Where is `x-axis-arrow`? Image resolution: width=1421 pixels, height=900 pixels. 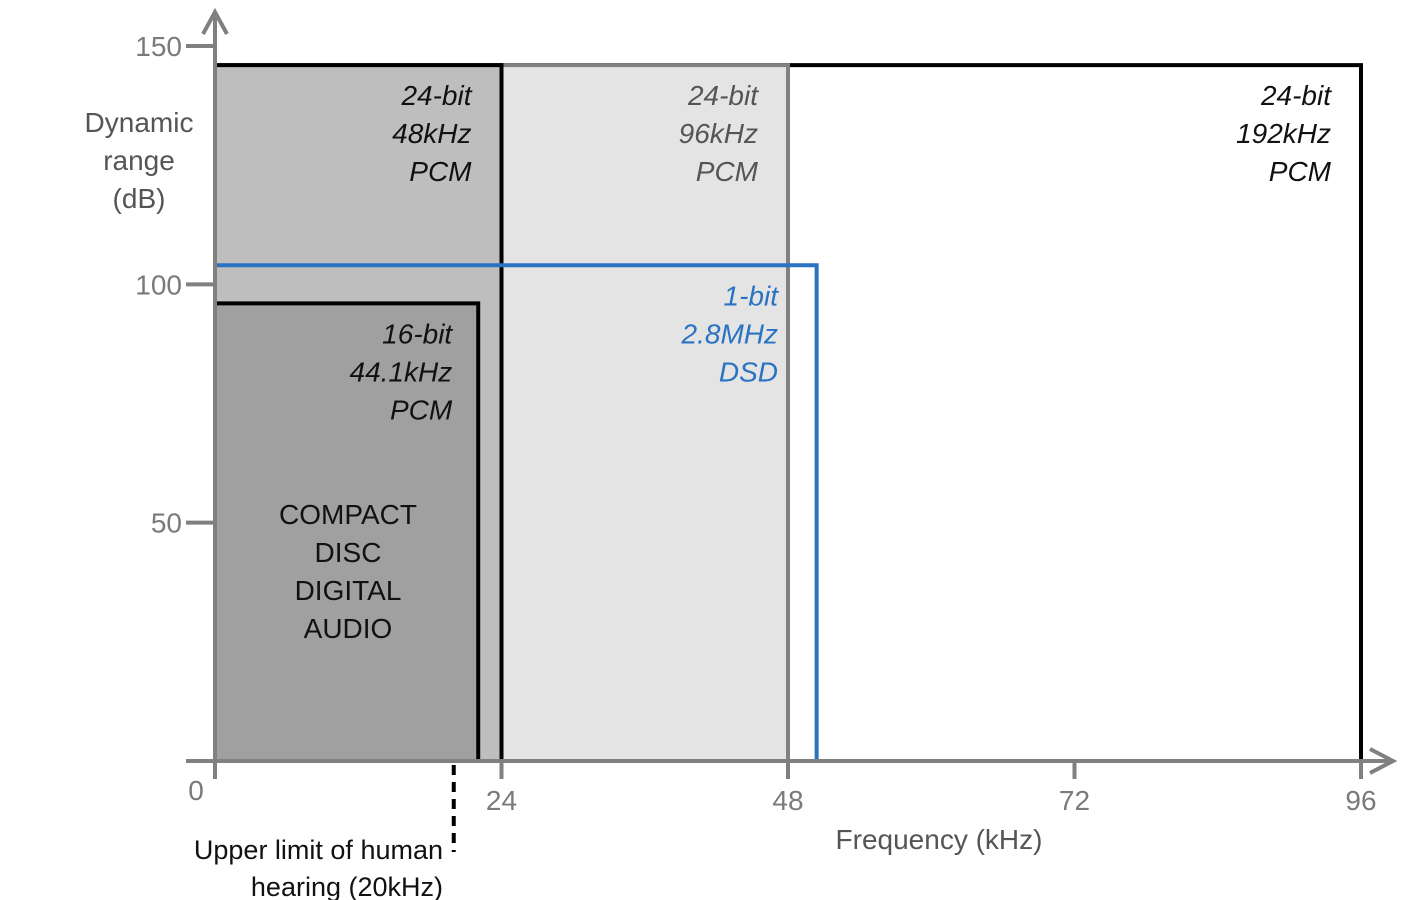 x-axis-arrow is located at coordinates (1383, 761).